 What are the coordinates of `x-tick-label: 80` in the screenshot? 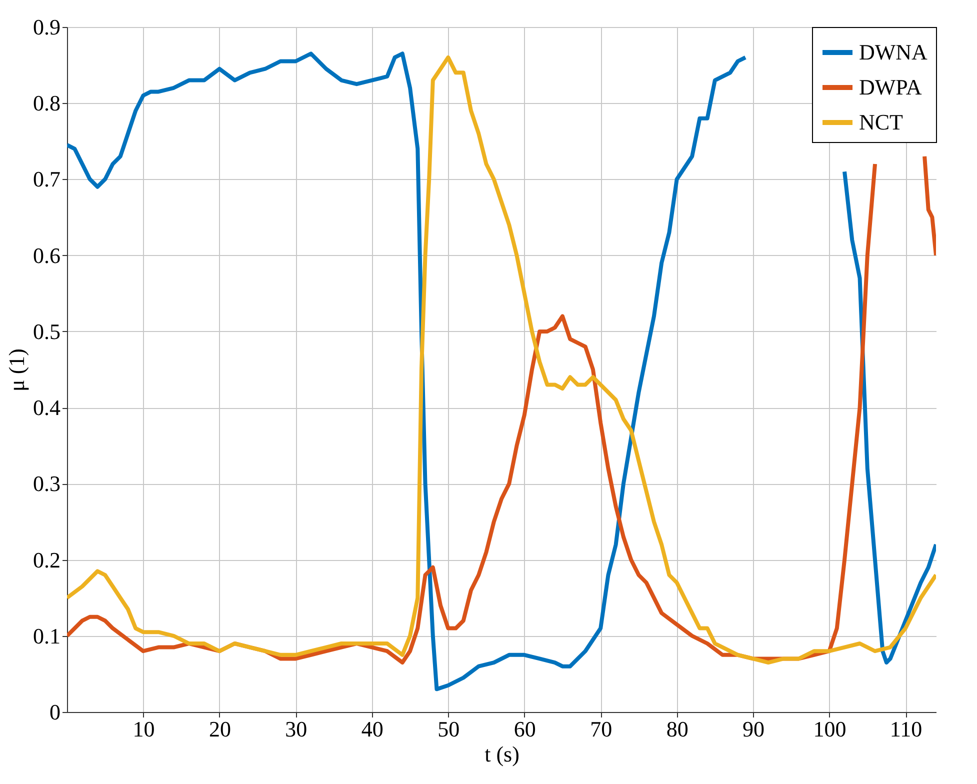 It's located at (677, 729).